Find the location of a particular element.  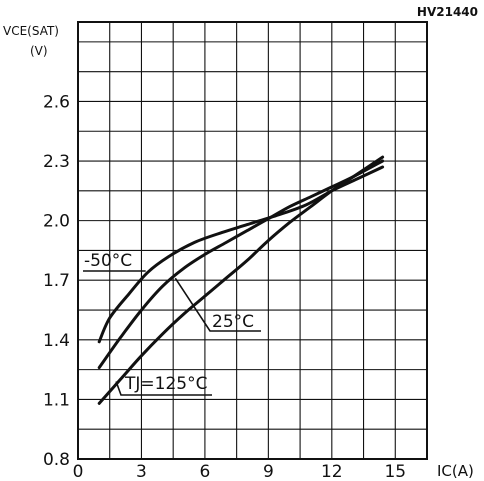

annotation-125-leader is located at coordinates (163, 388).